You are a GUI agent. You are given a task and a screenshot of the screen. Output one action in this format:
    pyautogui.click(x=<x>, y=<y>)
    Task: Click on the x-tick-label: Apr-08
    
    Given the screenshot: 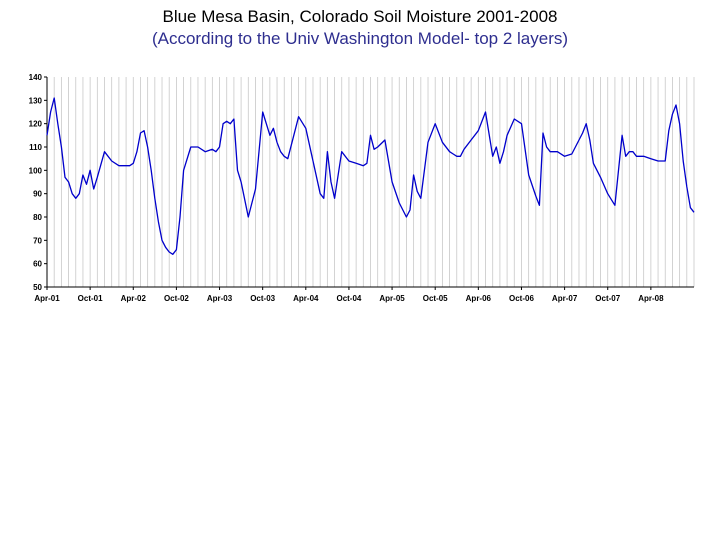 What is the action you would take?
    pyautogui.click(x=651, y=298)
    